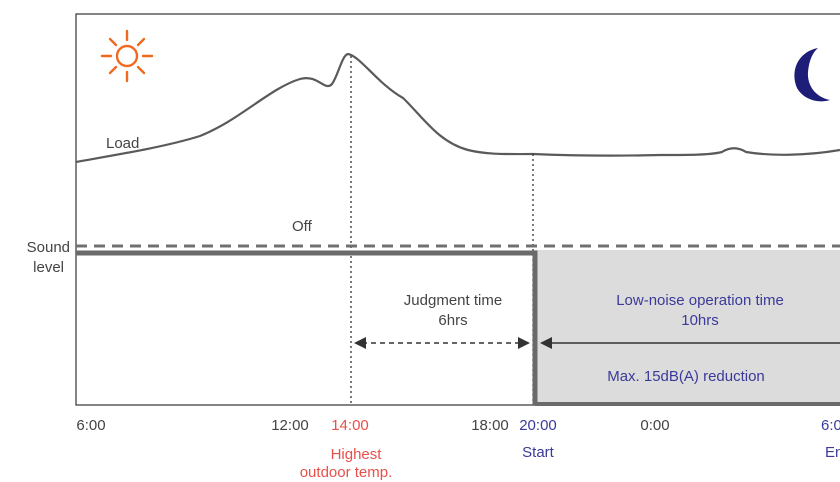 The width and height of the screenshot is (840, 482). What do you see at coordinates (546, 343) in the screenshot?
I see `low-noise-arrowhead-left` at bounding box center [546, 343].